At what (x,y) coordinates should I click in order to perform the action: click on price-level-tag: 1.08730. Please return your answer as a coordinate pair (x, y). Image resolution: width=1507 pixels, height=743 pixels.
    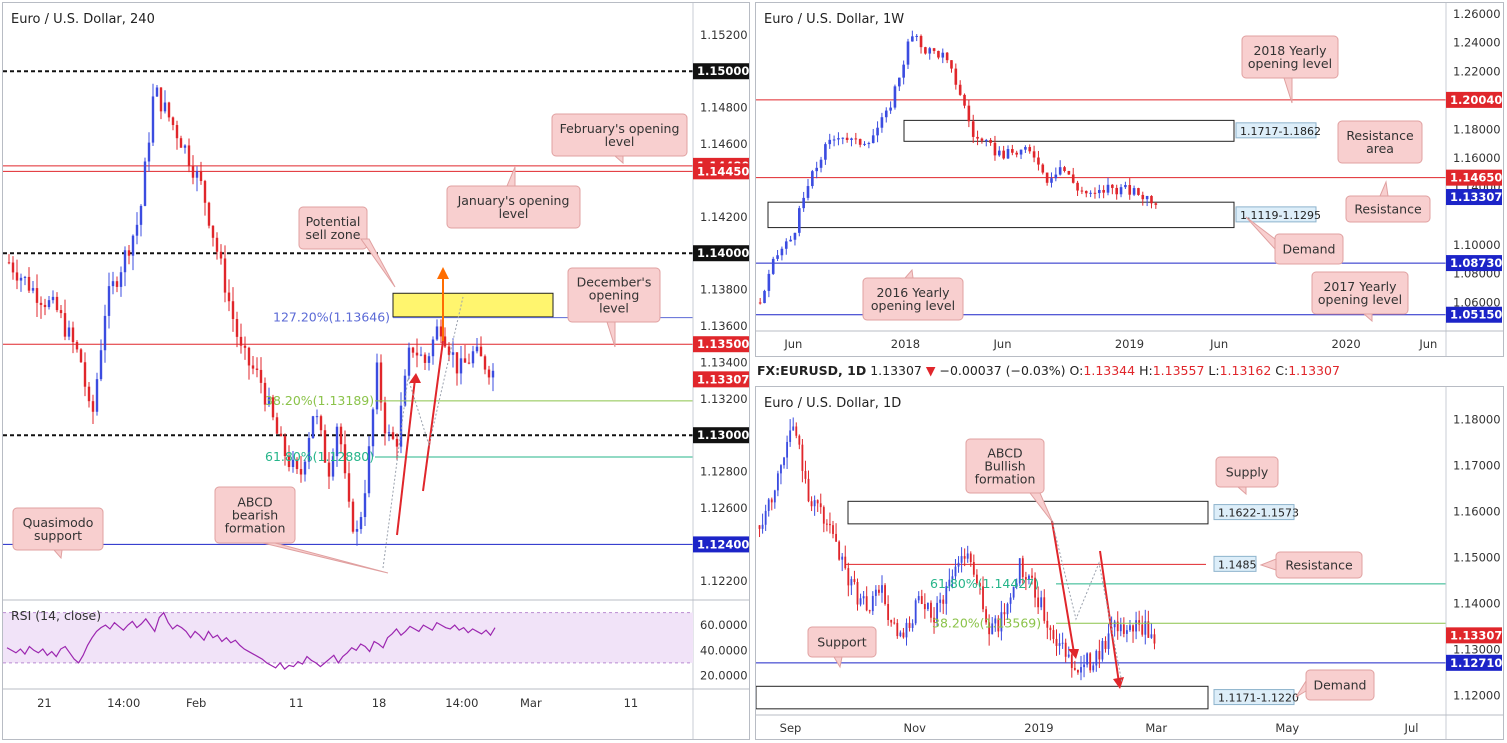
    Looking at the image, I should click on (1474, 263).